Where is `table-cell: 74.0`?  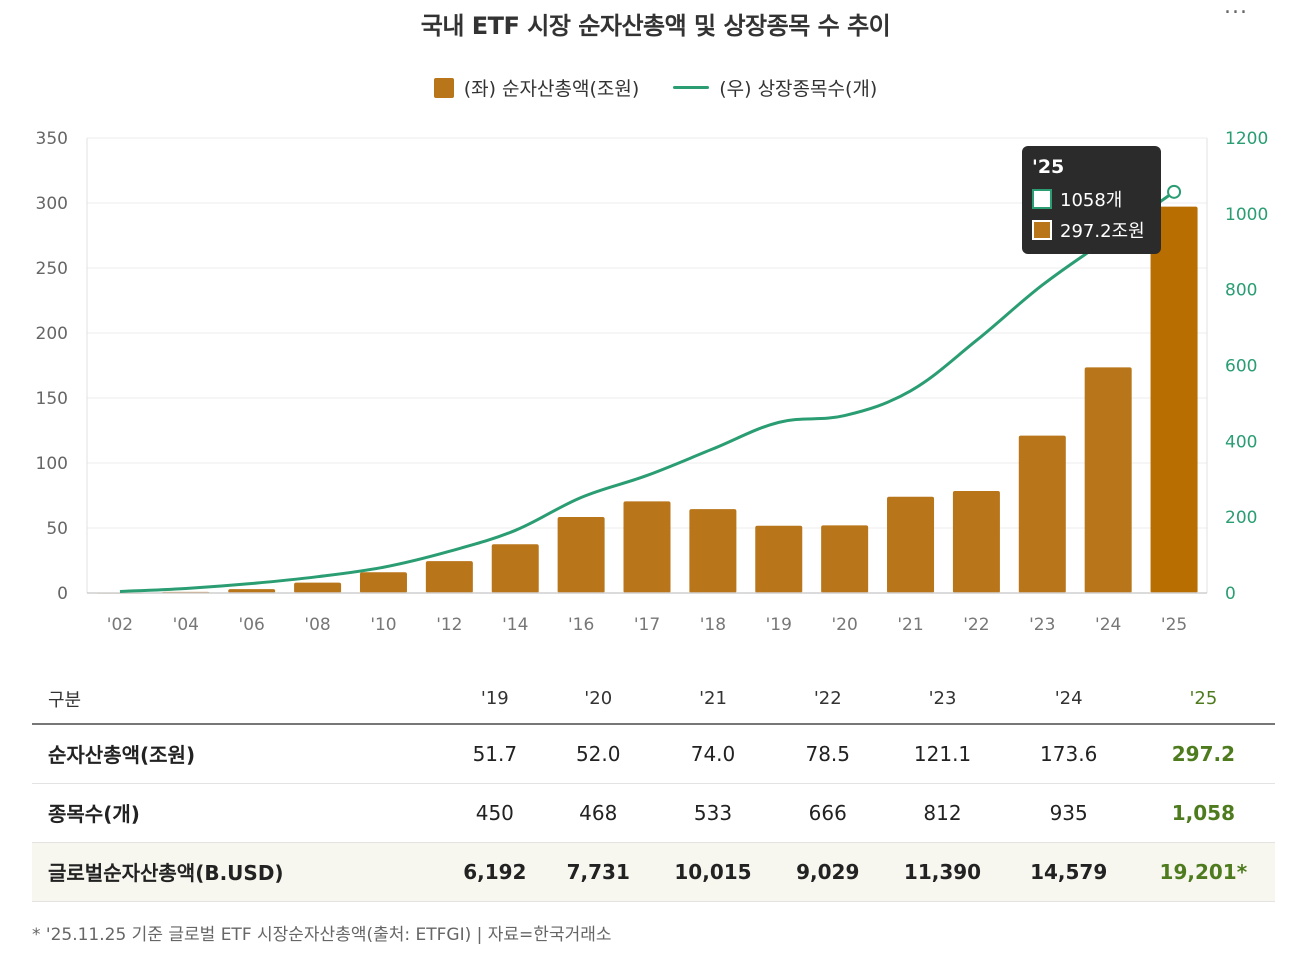
table-cell: 74.0 is located at coordinates (713, 754).